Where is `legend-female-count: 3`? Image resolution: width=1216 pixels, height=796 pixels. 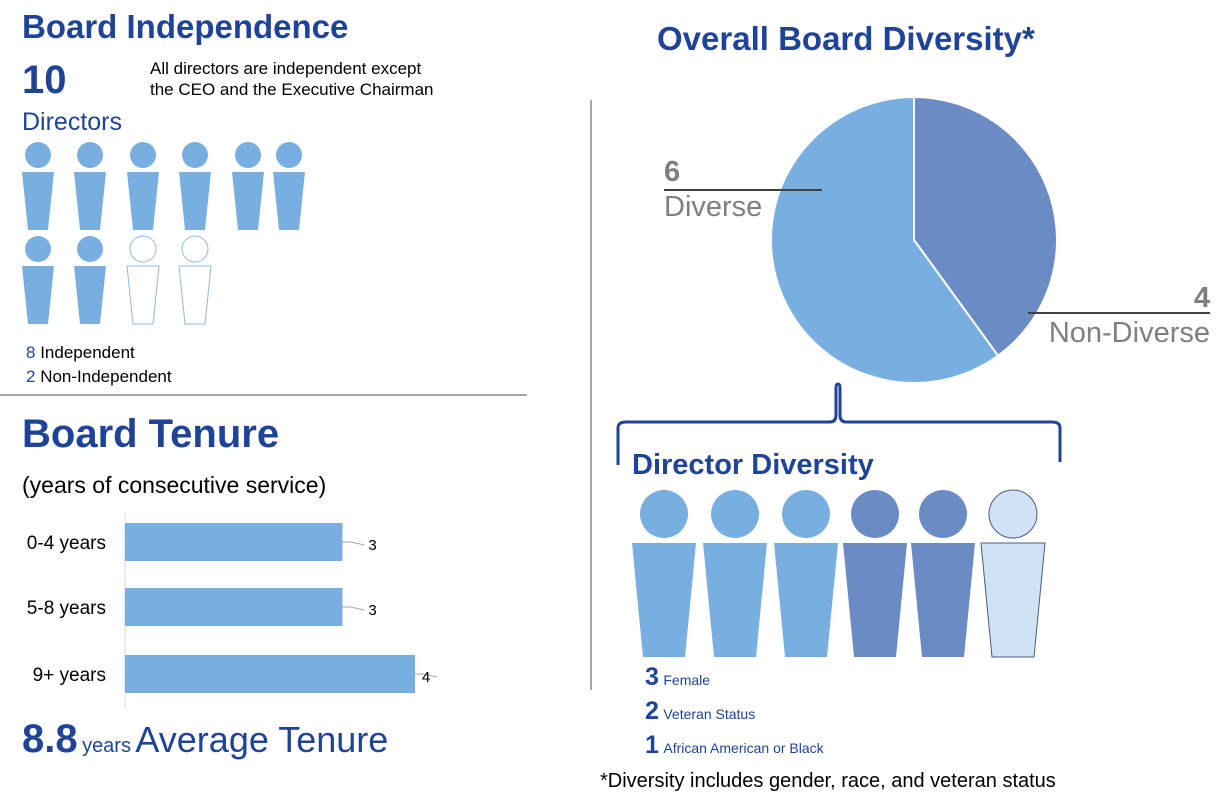
legend-female-count: 3 is located at coordinates (652, 677).